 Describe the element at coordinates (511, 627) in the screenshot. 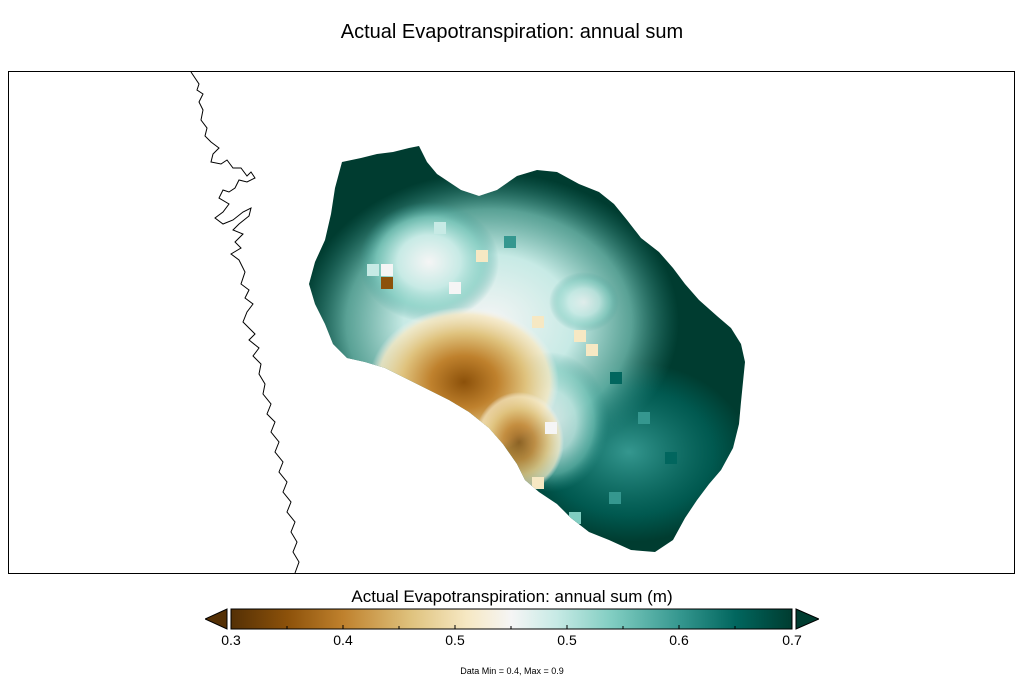

I see `colorbar-ticks` at that location.